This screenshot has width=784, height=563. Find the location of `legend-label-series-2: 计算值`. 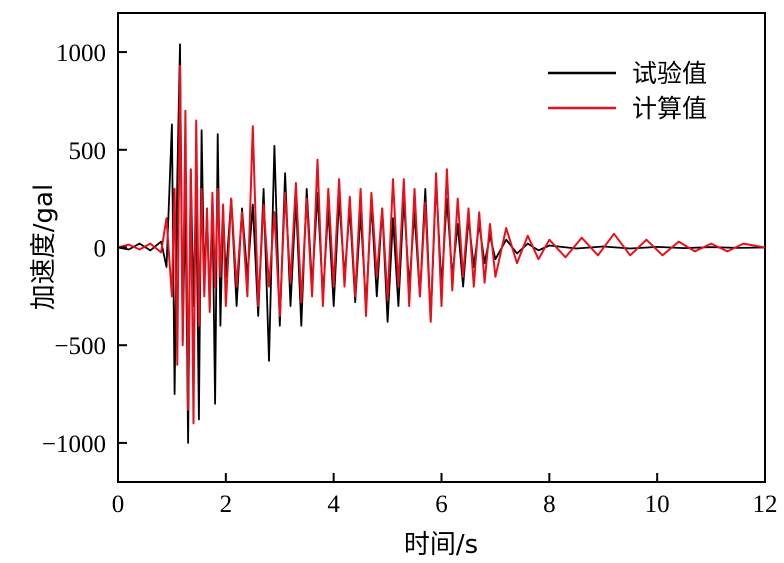

legend-label-series-2: 计算值 is located at coordinates (669, 108).